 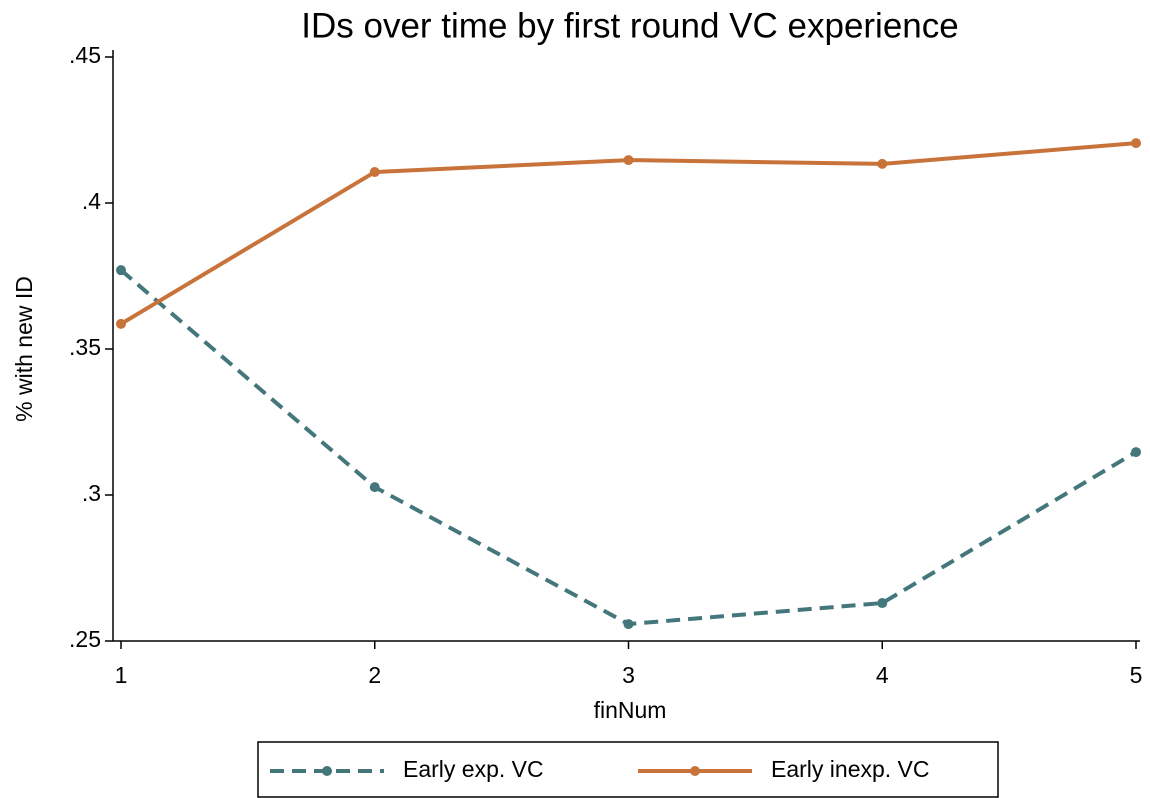 I want to click on y-axis-label: % with new ID, so click(x=24, y=349).